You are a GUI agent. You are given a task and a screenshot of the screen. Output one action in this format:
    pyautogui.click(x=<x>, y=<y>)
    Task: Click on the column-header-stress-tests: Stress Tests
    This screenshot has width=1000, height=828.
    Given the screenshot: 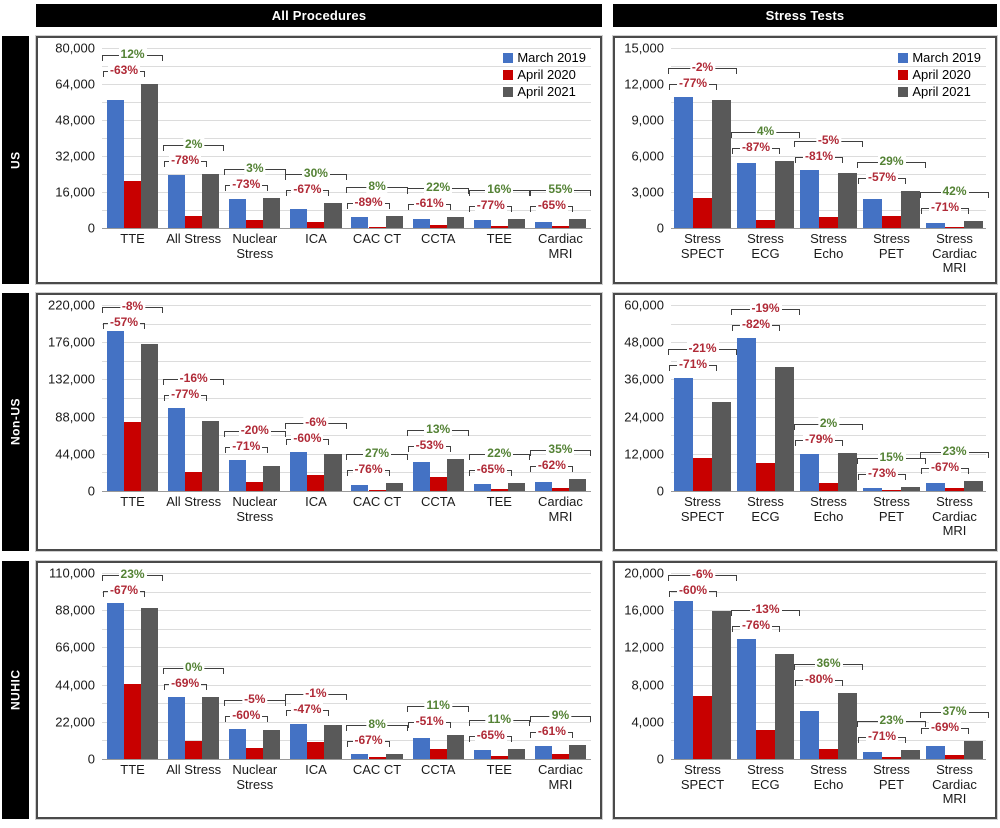 What is the action you would take?
    pyautogui.click(x=805, y=15)
    